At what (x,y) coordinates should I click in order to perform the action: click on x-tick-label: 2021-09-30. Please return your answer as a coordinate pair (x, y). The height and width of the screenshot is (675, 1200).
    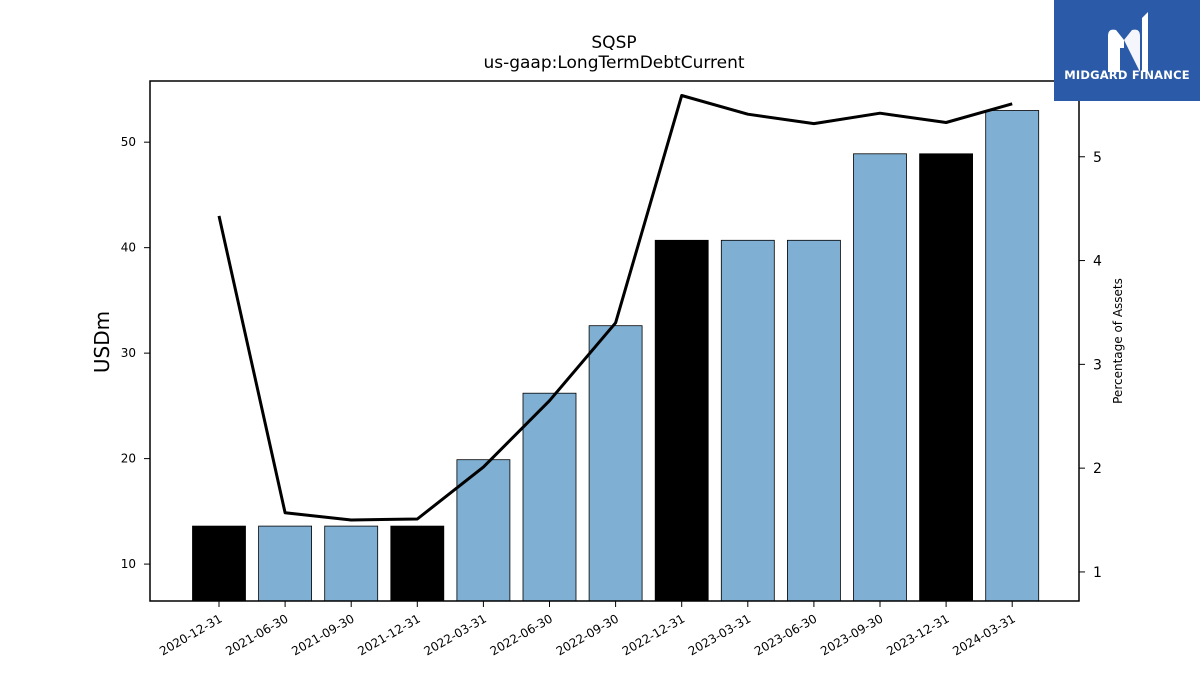
    Looking at the image, I should click on (322, 634).